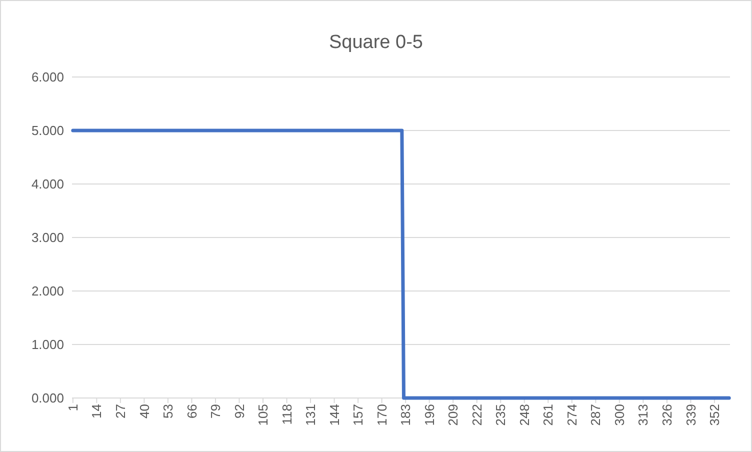 Image resolution: width=752 pixels, height=452 pixels. I want to click on x-tick-label: 79, so click(216, 411).